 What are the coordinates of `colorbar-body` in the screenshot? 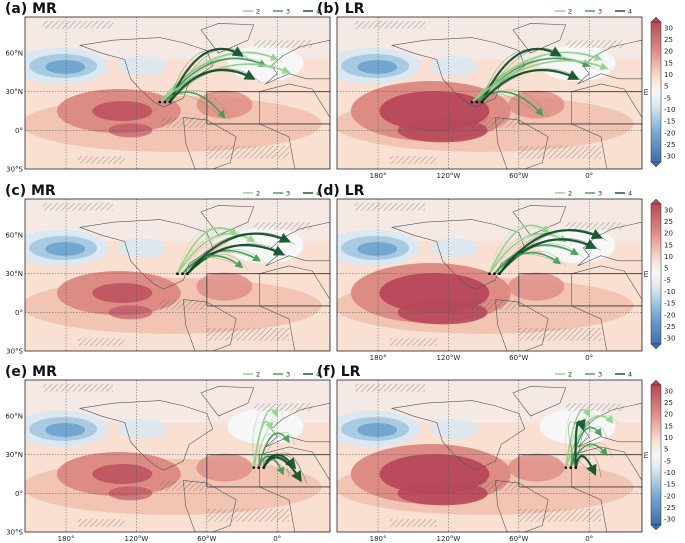 It's located at (656, 455).